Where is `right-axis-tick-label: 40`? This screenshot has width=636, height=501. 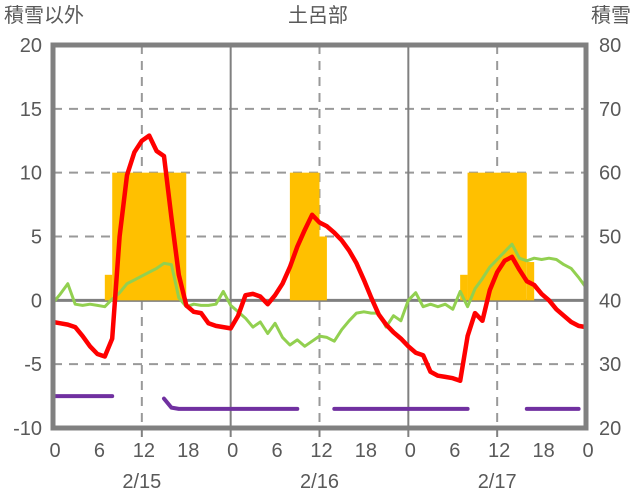 right-axis-tick-label: 40 is located at coordinates (610, 301).